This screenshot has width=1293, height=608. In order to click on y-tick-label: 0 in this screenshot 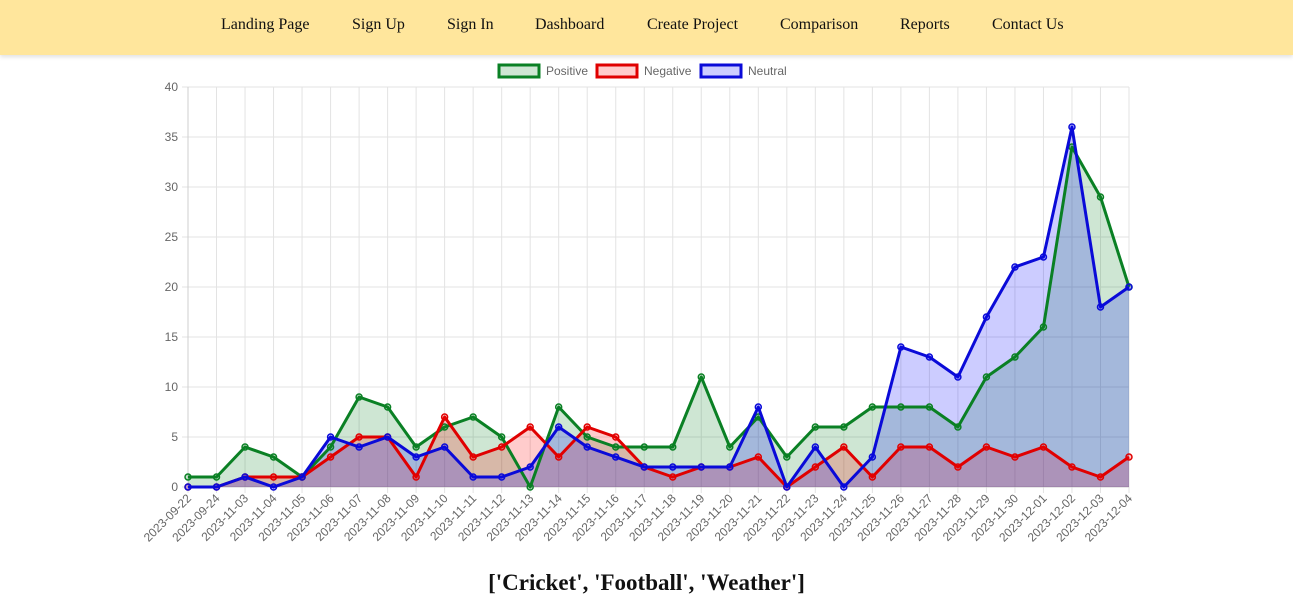, I will do `click(174, 487)`.